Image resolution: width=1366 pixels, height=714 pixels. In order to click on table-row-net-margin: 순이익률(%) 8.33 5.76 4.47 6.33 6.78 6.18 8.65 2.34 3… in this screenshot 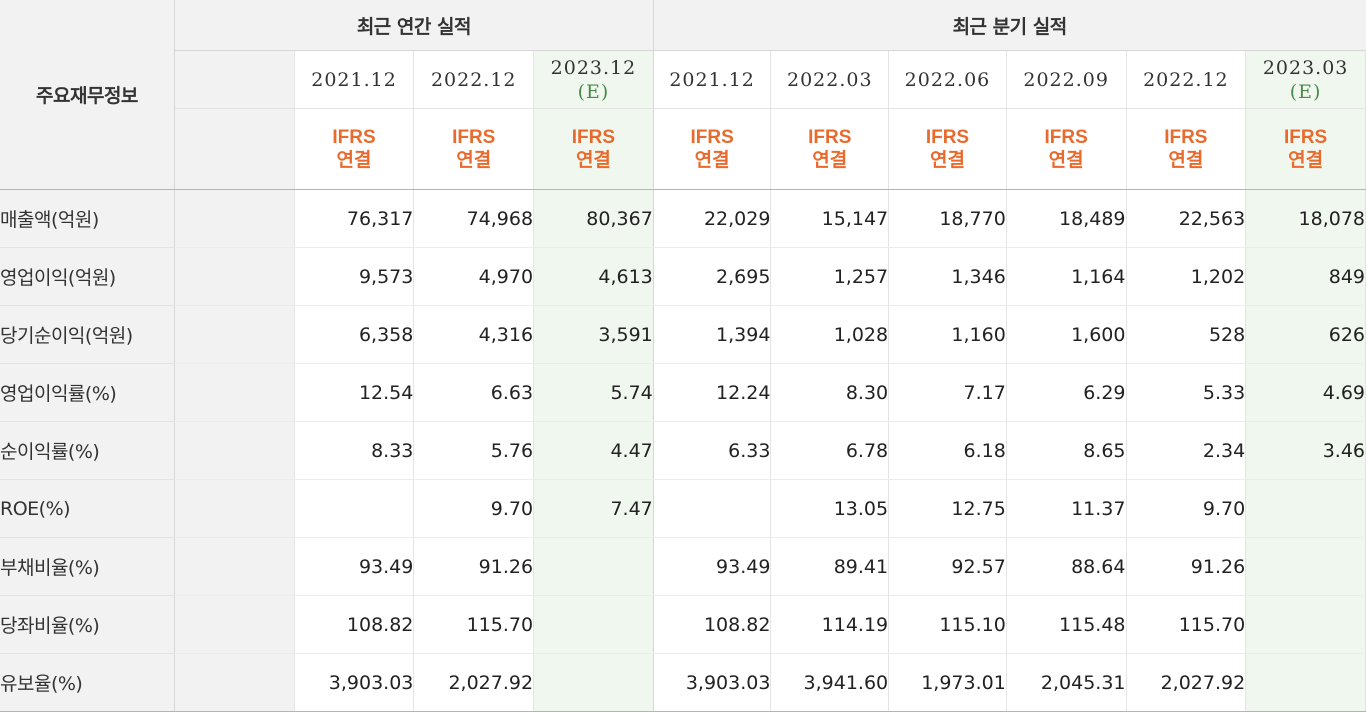, I will do `click(683, 450)`.